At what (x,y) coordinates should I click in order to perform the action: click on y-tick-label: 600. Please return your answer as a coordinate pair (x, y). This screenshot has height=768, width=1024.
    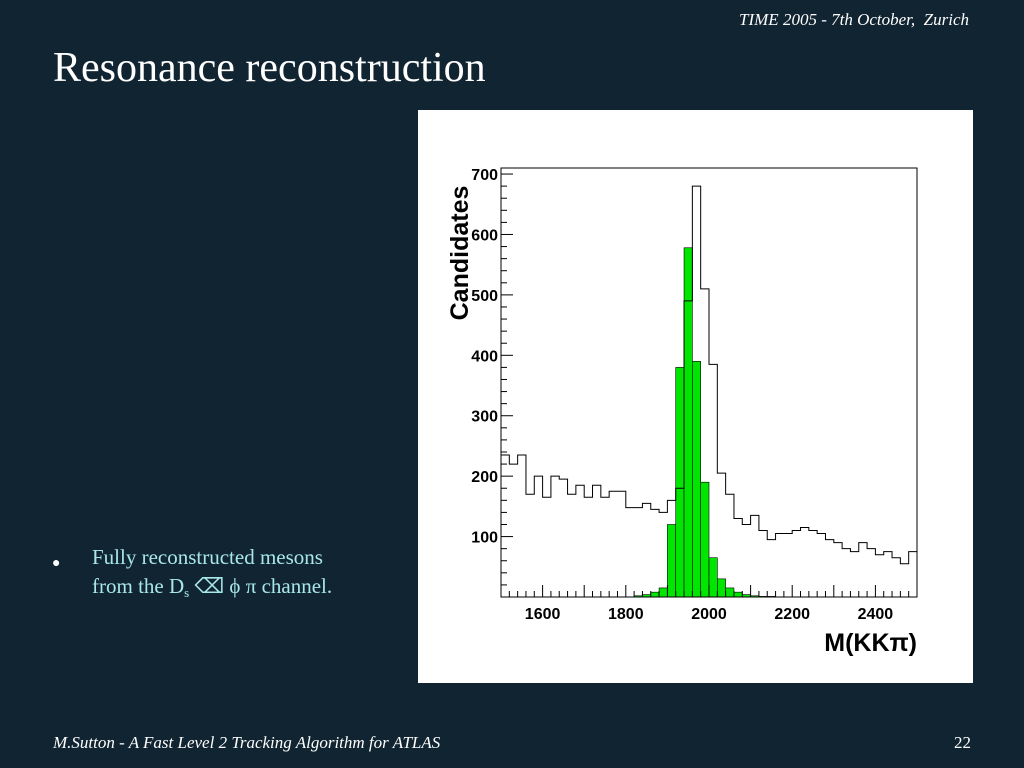
    Looking at the image, I should click on (484, 235).